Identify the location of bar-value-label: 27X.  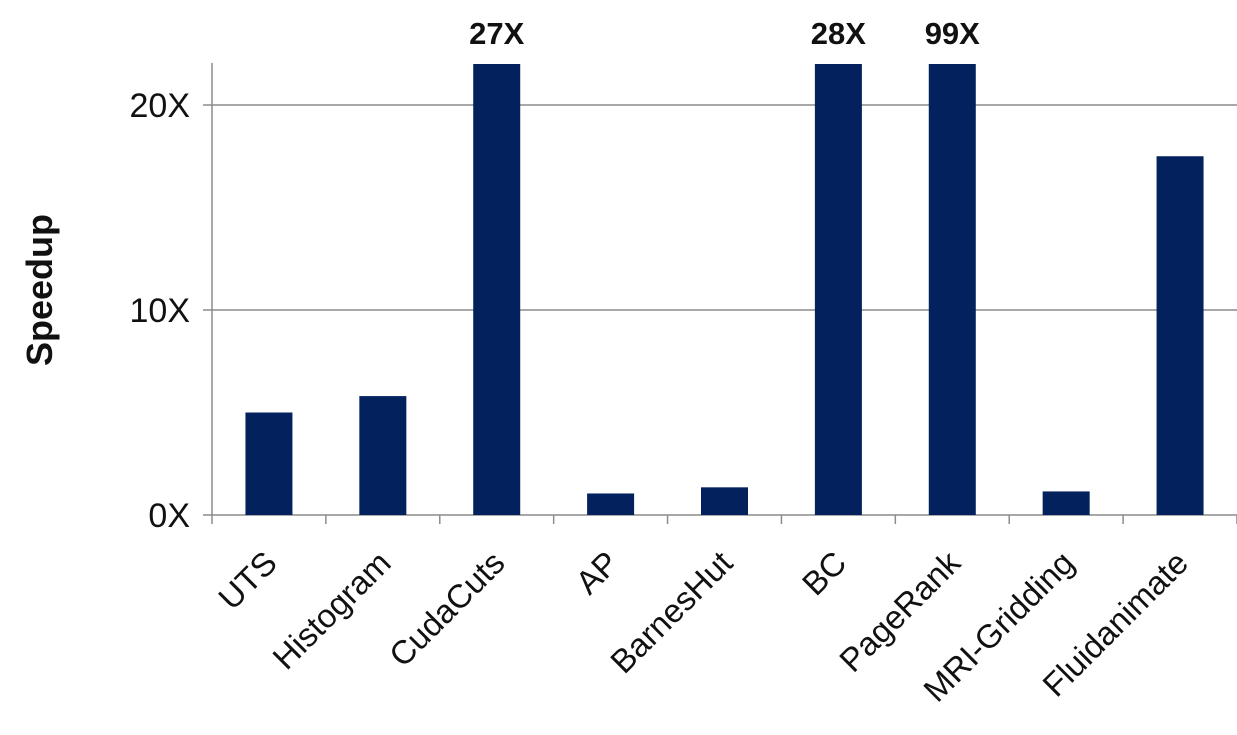
(496, 33).